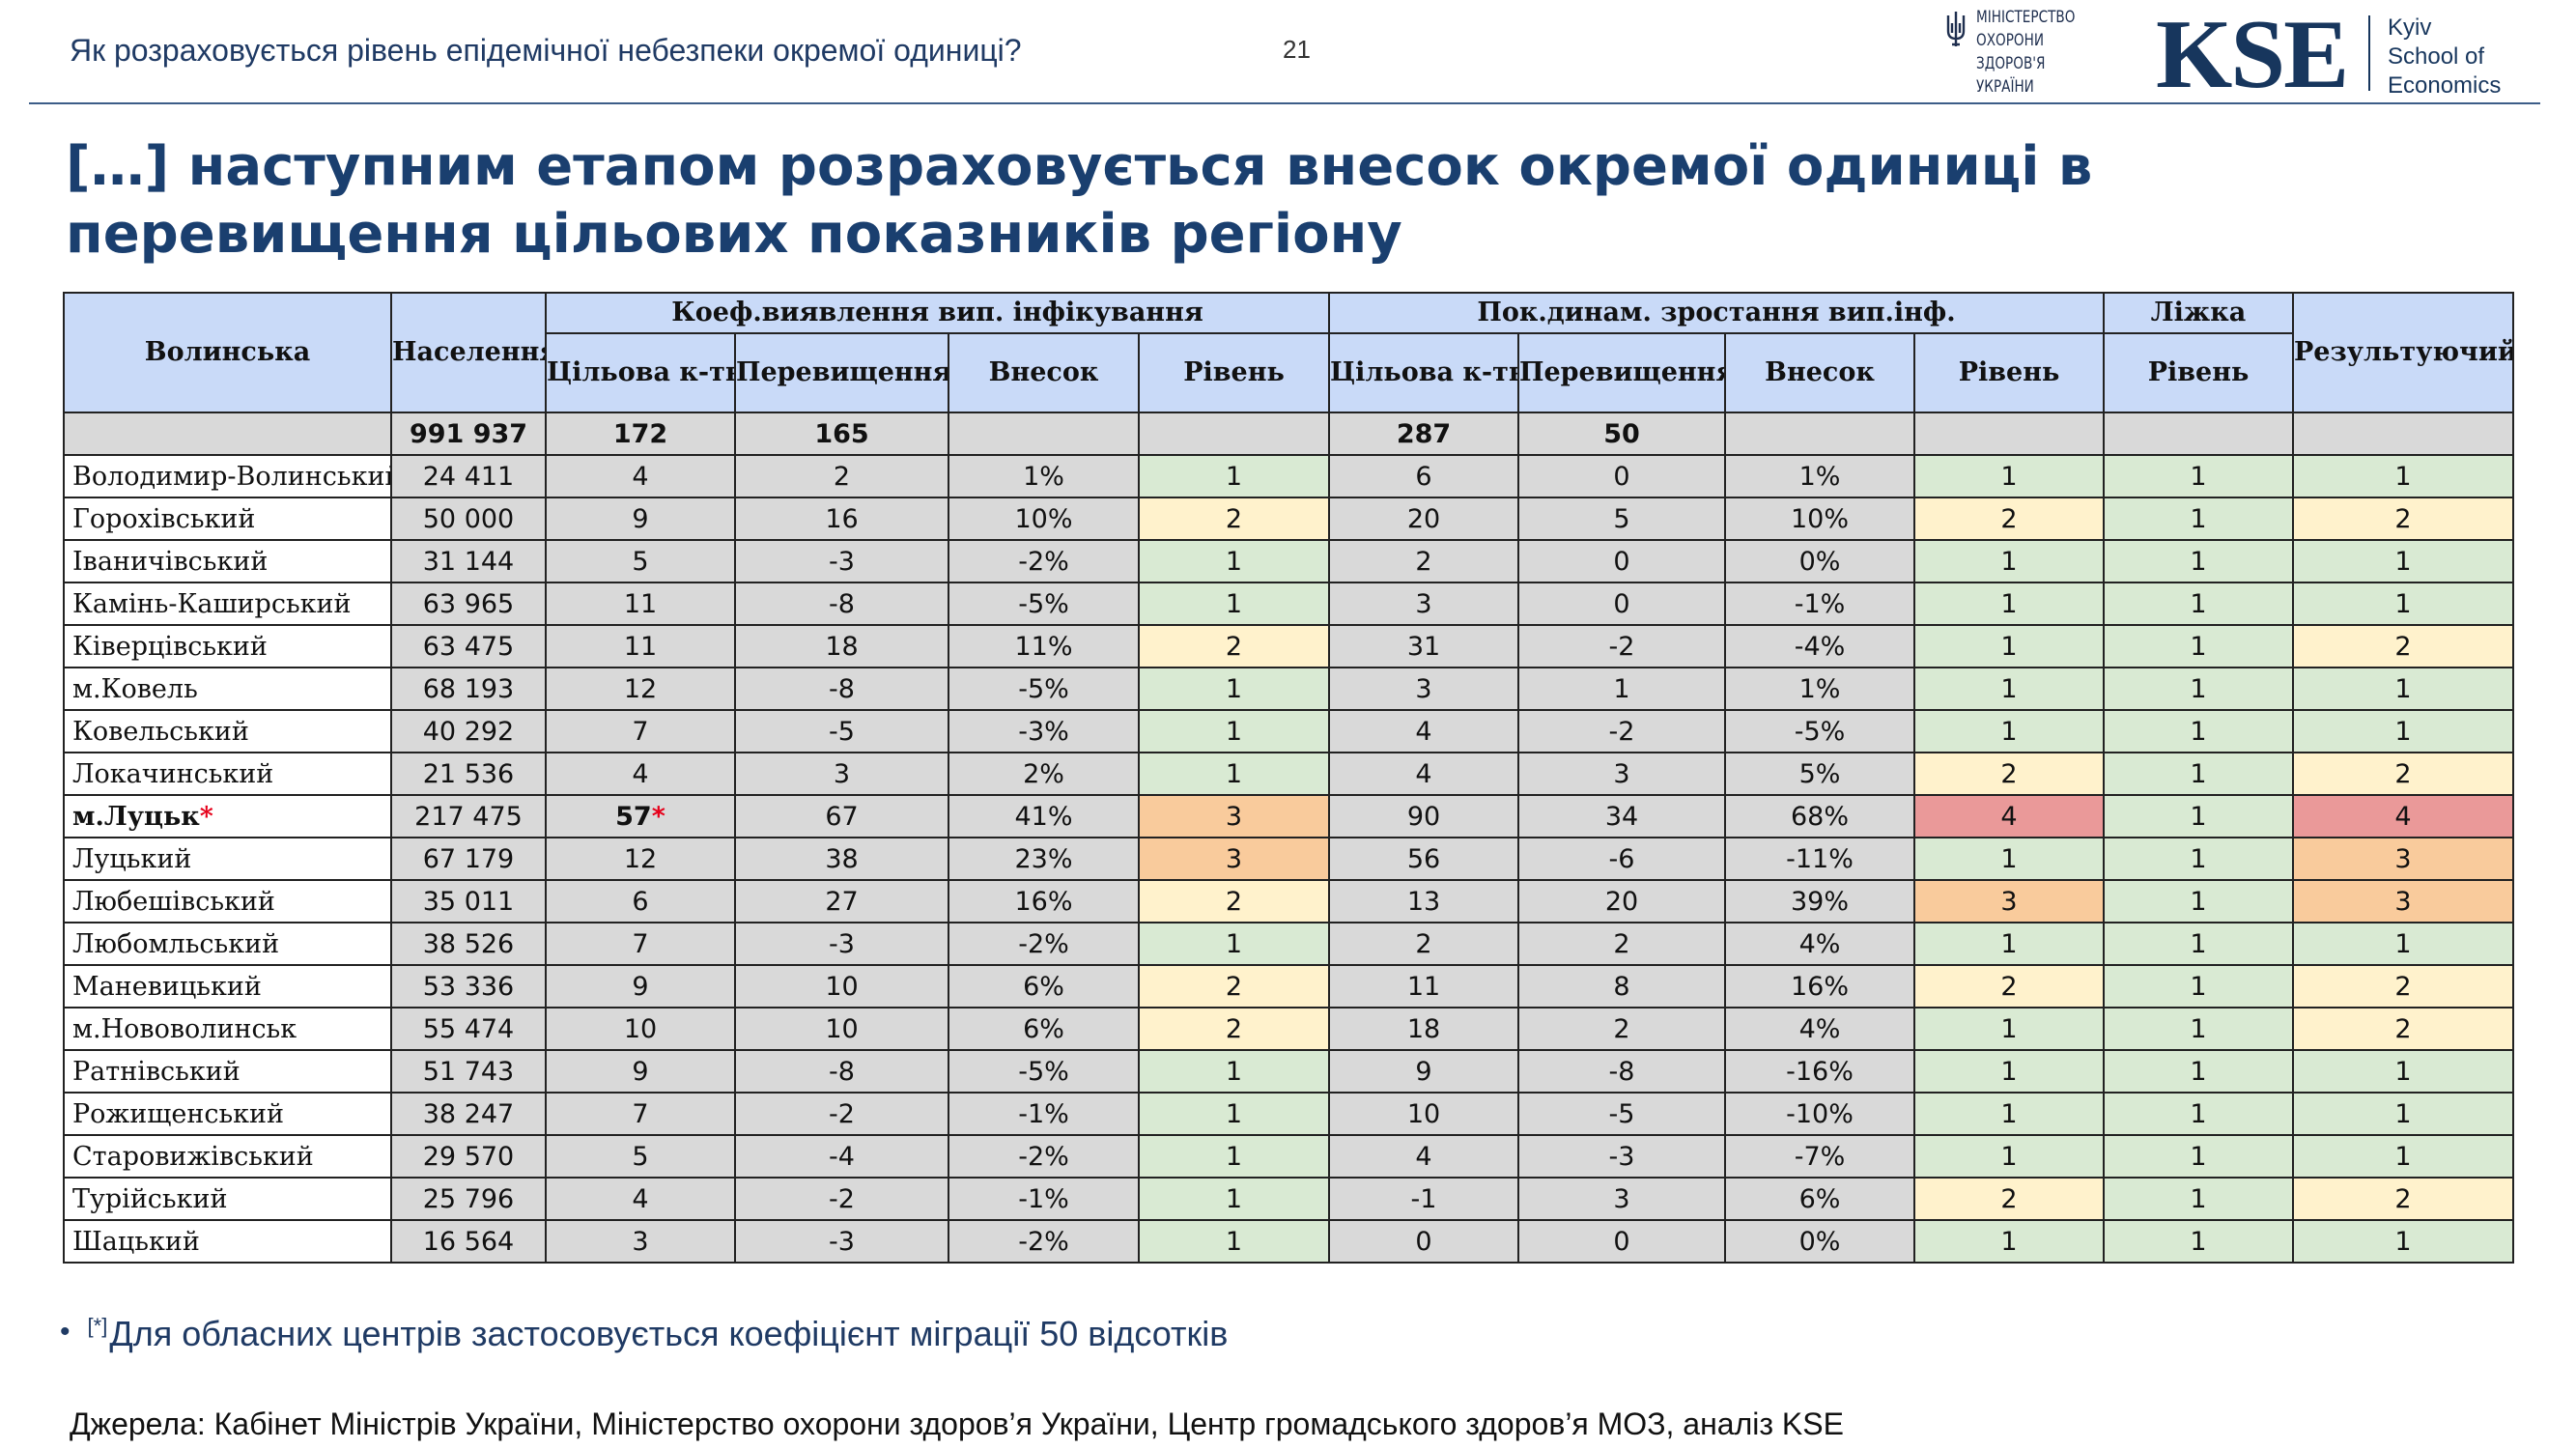 The width and height of the screenshot is (2576, 1449). Describe the element at coordinates (468, 1199) in the screenshot. I see `population-cell: 25 796` at that location.